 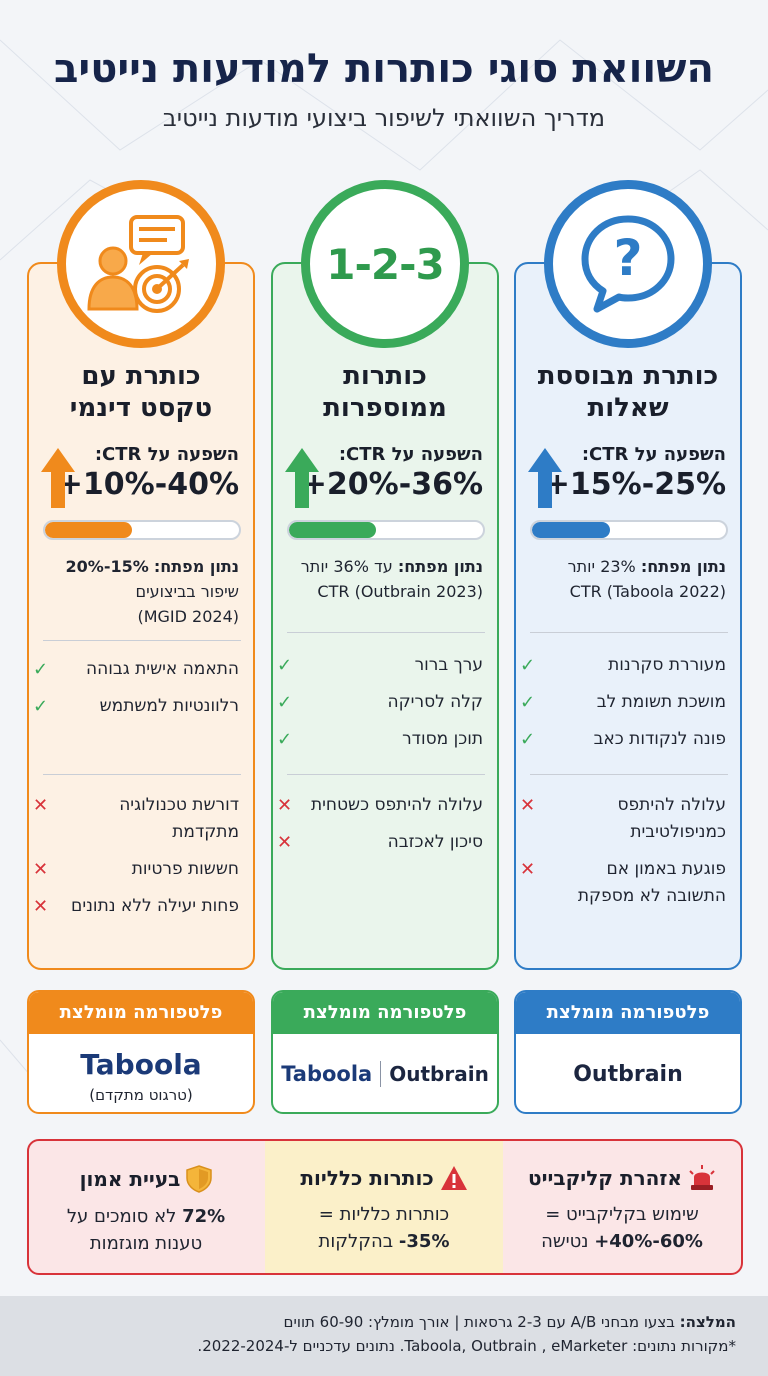 What do you see at coordinates (628, 392) in the screenshot?
I see `card-title: כותרת מבוססת שאלות` at bounding box center [628, 392].